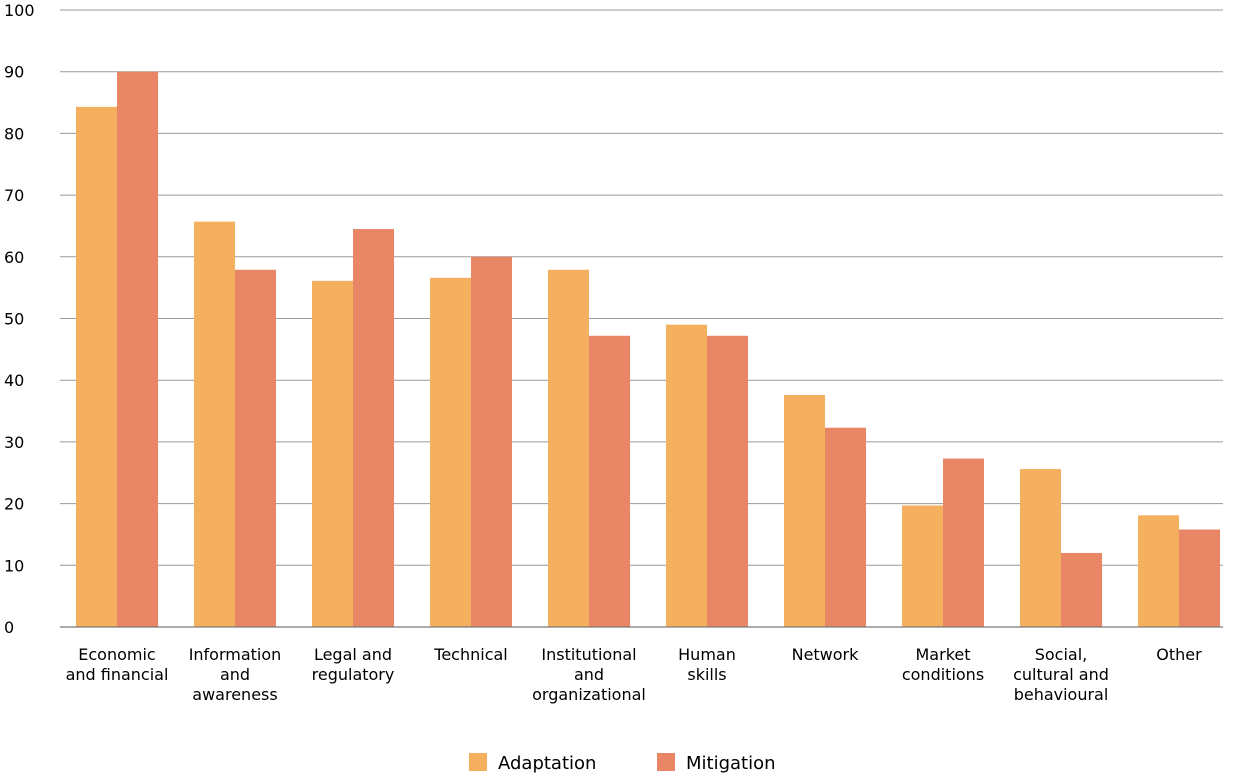 This screenshot has height=780, width=1239. I want to click on y-tick-label: 80, so click(14, 133).